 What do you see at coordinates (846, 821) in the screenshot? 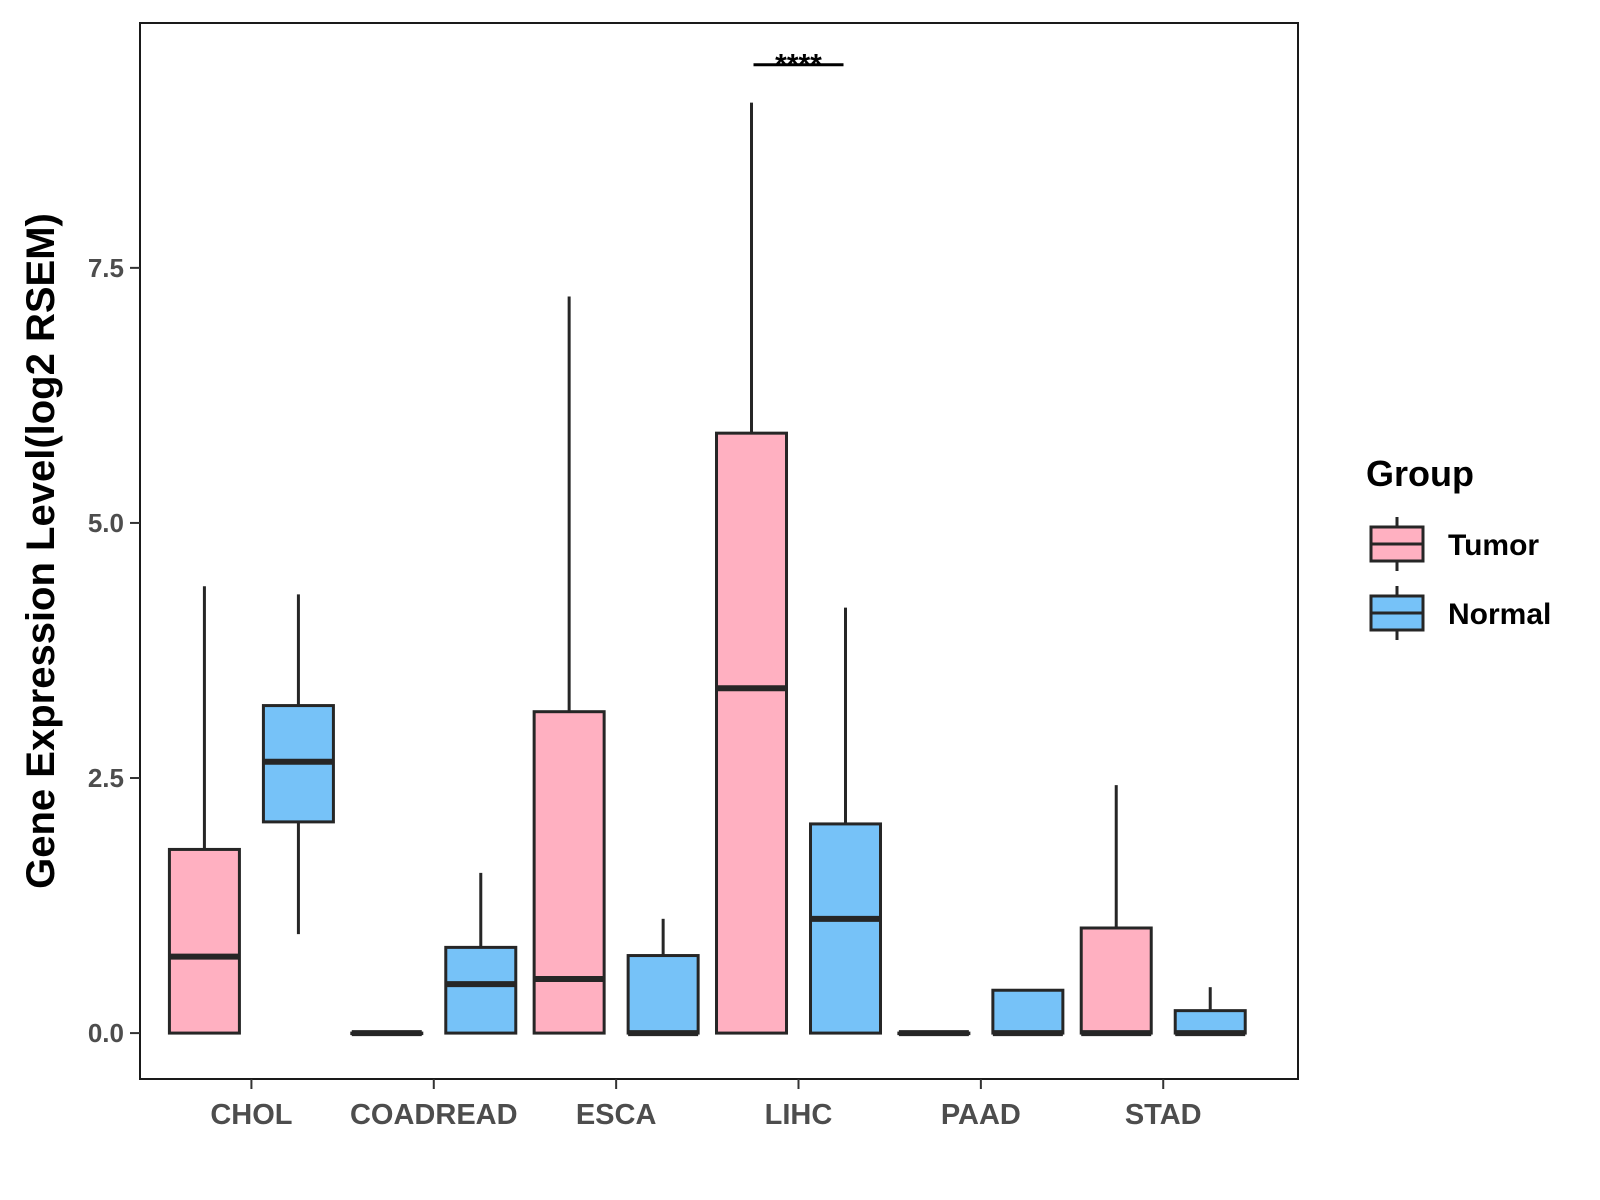
I see `box-normal-lihc` at bounding box center [846, 821].